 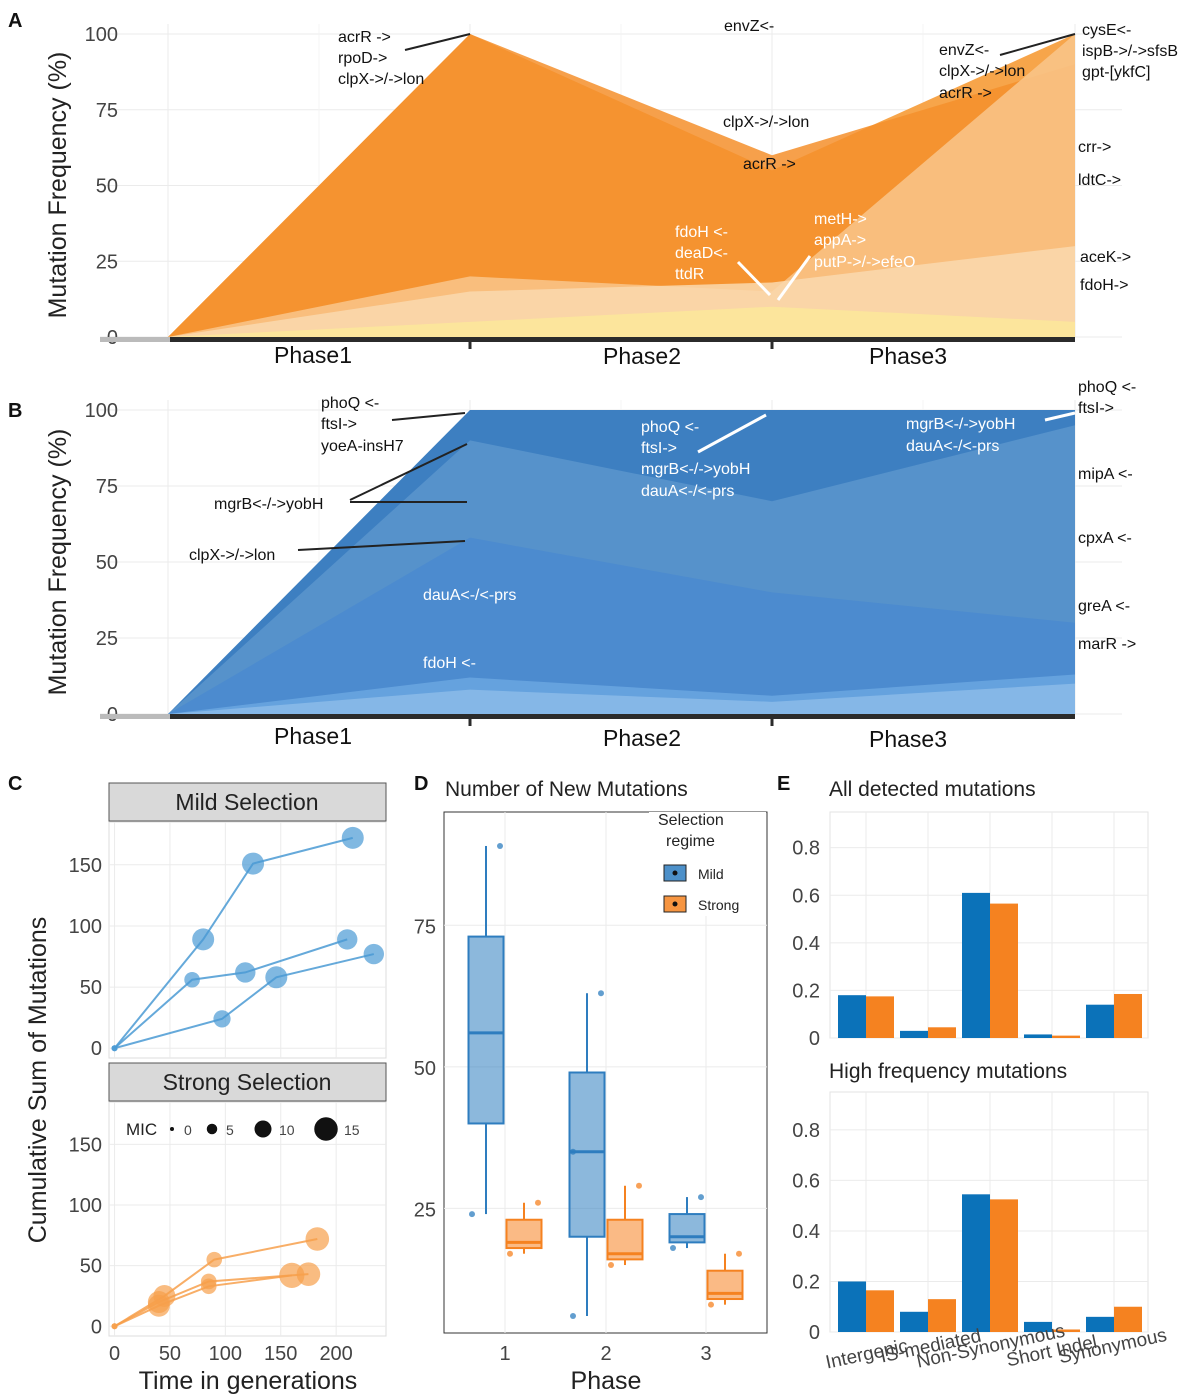 What do you see at coordinates (908, 356) in the screenshot?
I see `phase-label: Phase3` at bounding box center [908, 356].